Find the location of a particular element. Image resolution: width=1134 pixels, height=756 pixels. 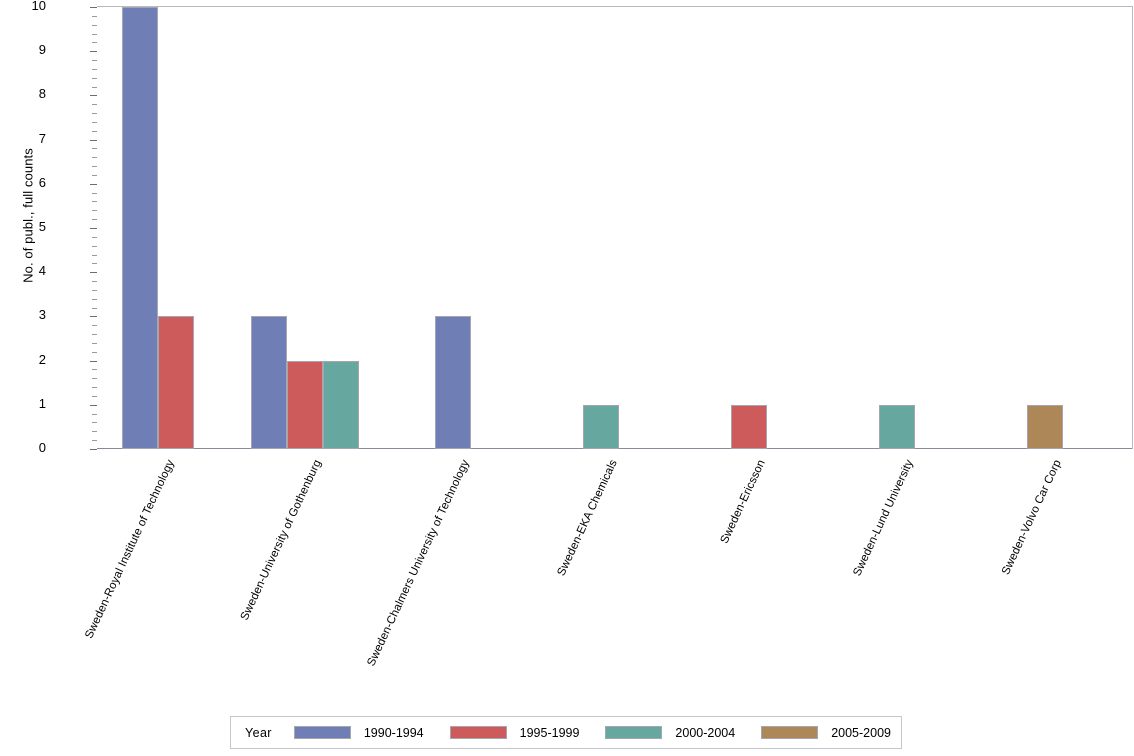

x-tick-label: Sweden-EKA Chemicals is located at coordinates (588, 518).